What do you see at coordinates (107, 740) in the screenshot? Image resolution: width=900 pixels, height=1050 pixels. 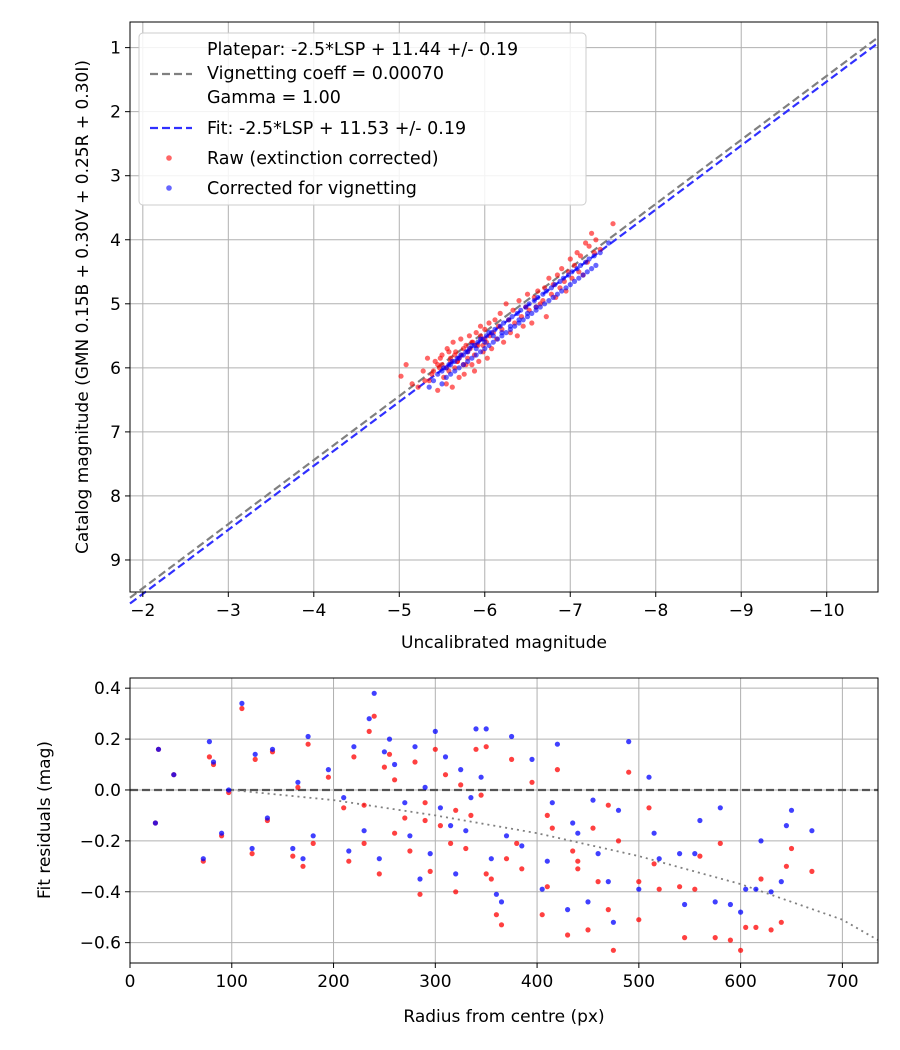 I see `y-tick-label: 0.2` at bounding box center [107, 740].